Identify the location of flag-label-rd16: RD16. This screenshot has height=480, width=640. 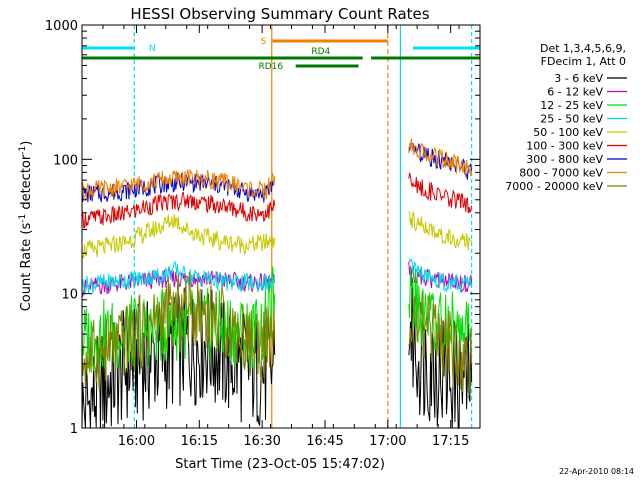
(270, 67).